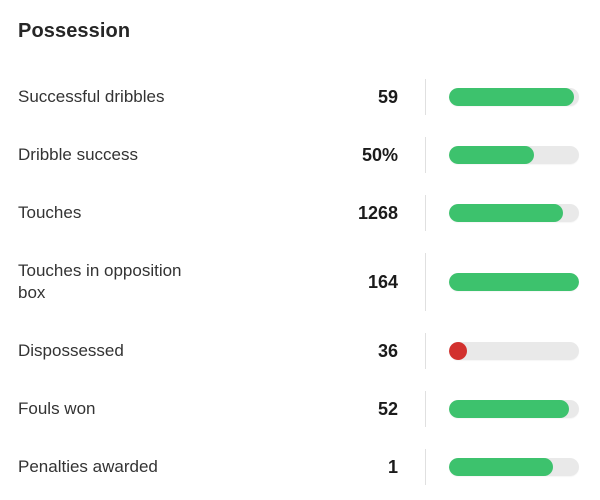 This screenshot has width=600, height=500. Describe the element at coordinates (88, 466) in the screenshot. I see `stat-label: Penalties awarded` at that location.